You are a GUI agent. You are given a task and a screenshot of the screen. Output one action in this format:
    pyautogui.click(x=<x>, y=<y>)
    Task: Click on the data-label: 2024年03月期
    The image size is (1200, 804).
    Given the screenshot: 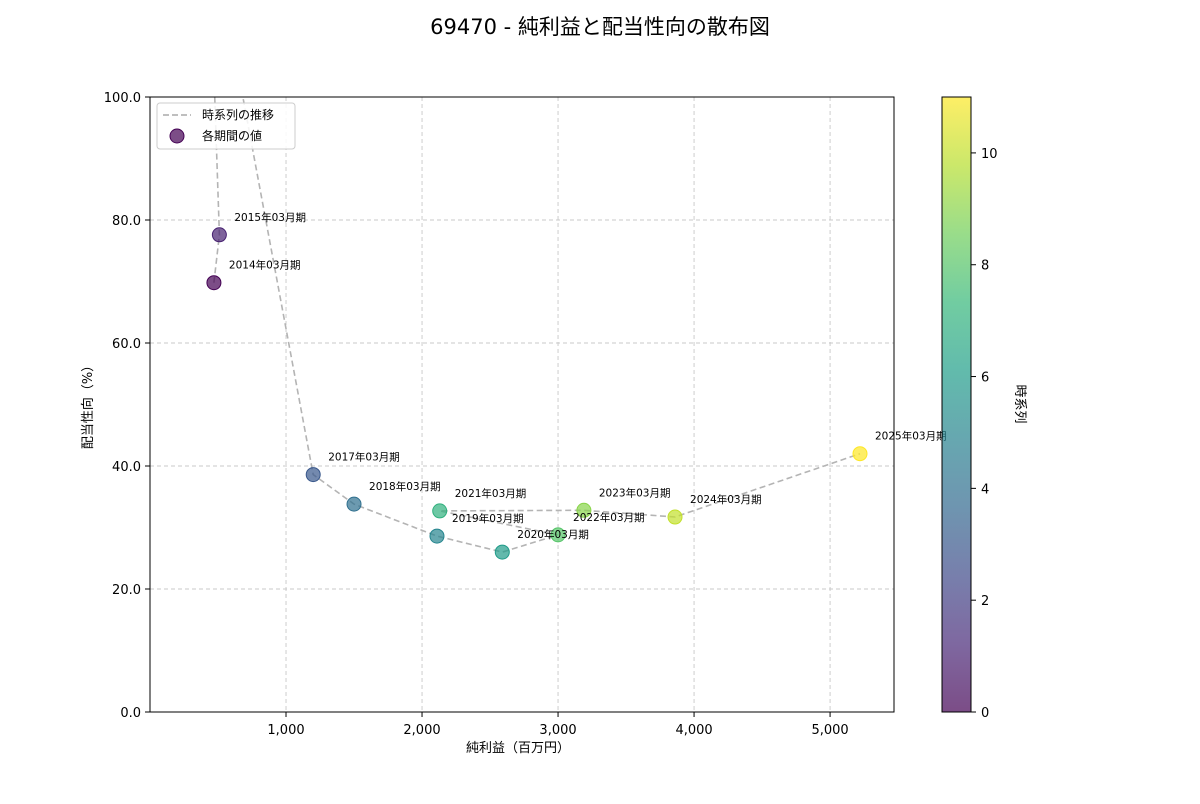 What is the action you would take?
    pyautogui.click(x=726, y=499)
    